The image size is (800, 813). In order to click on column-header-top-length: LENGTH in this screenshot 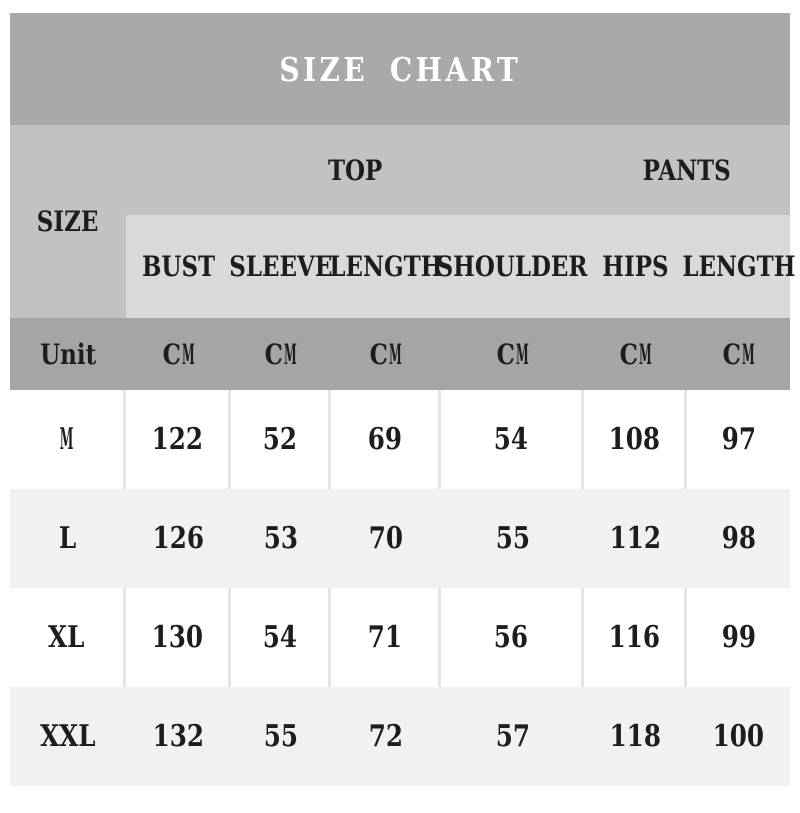, I will do `click(386, 266)`.